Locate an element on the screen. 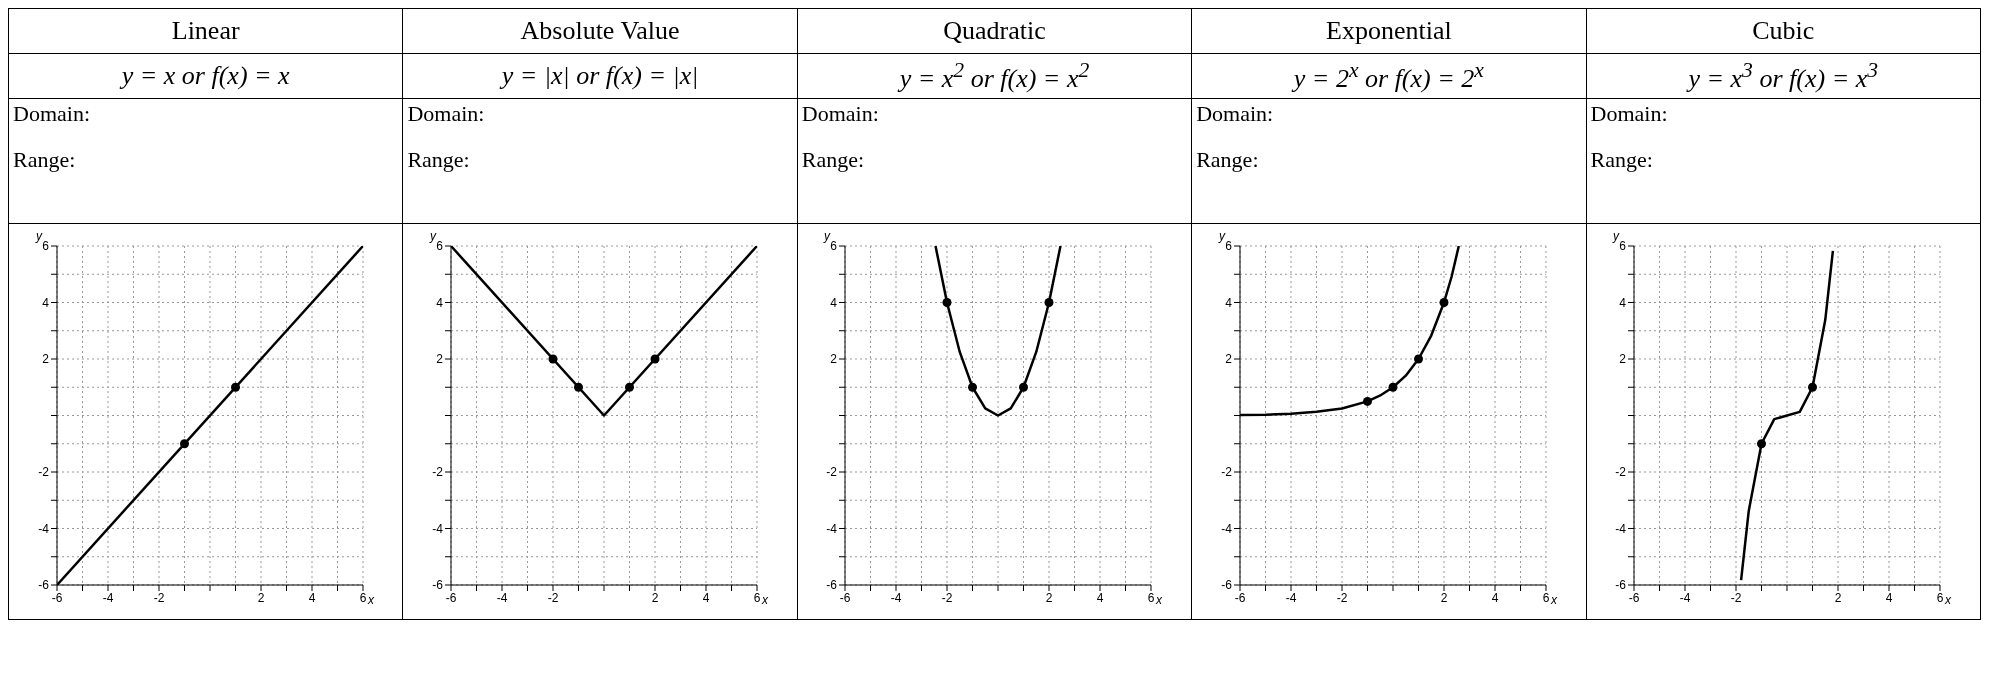 The height and width of the screenshot is (682, 1989). x-tick-label: -6 is located at coordinates (846, 597).